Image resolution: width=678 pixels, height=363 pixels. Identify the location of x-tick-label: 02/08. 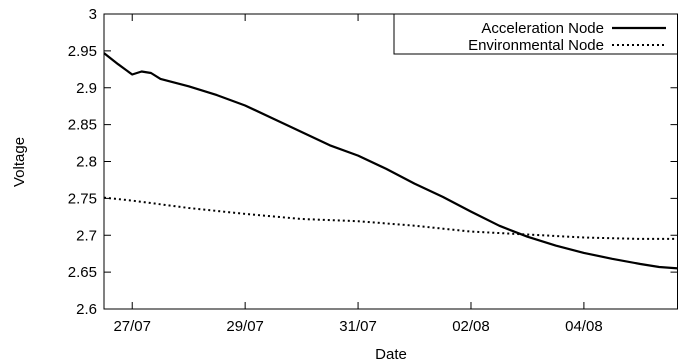
(471, 326).